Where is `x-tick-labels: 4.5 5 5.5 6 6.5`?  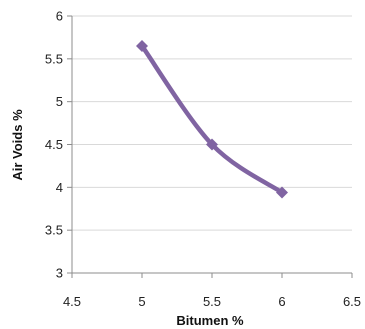 x-tick-labels: 4.5 5 5.5 6 6.5 is located at coordinates (212, 301).